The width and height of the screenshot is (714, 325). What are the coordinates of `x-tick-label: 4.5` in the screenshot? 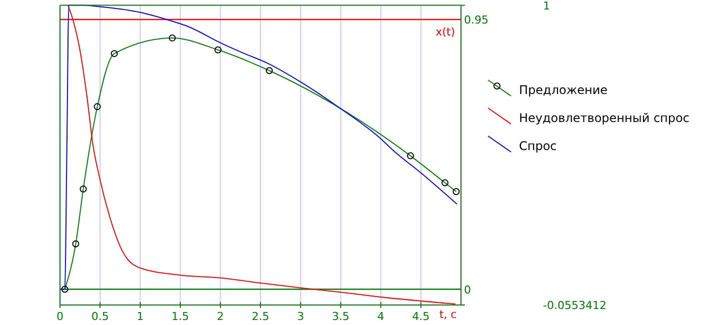 It's located at (421, 316).